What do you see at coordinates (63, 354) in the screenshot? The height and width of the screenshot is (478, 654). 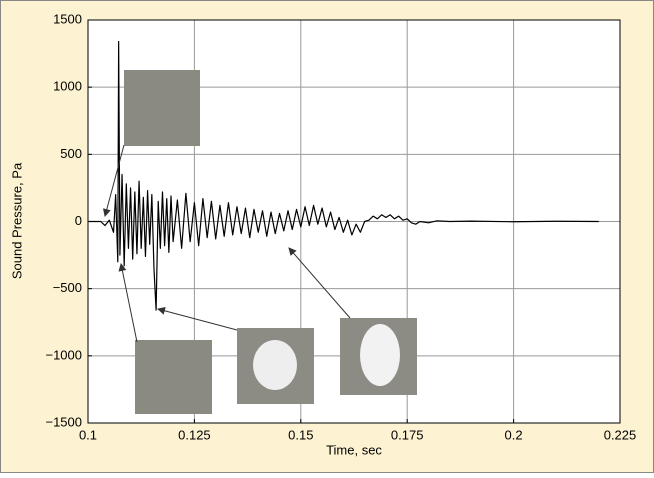 I see `y-tick-label: −1000` at bounding box center [63, 354].